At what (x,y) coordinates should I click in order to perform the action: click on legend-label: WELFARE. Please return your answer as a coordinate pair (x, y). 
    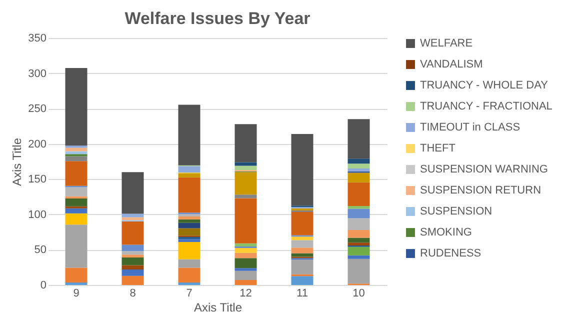
    Looking at the image, I should click on (446, 44).